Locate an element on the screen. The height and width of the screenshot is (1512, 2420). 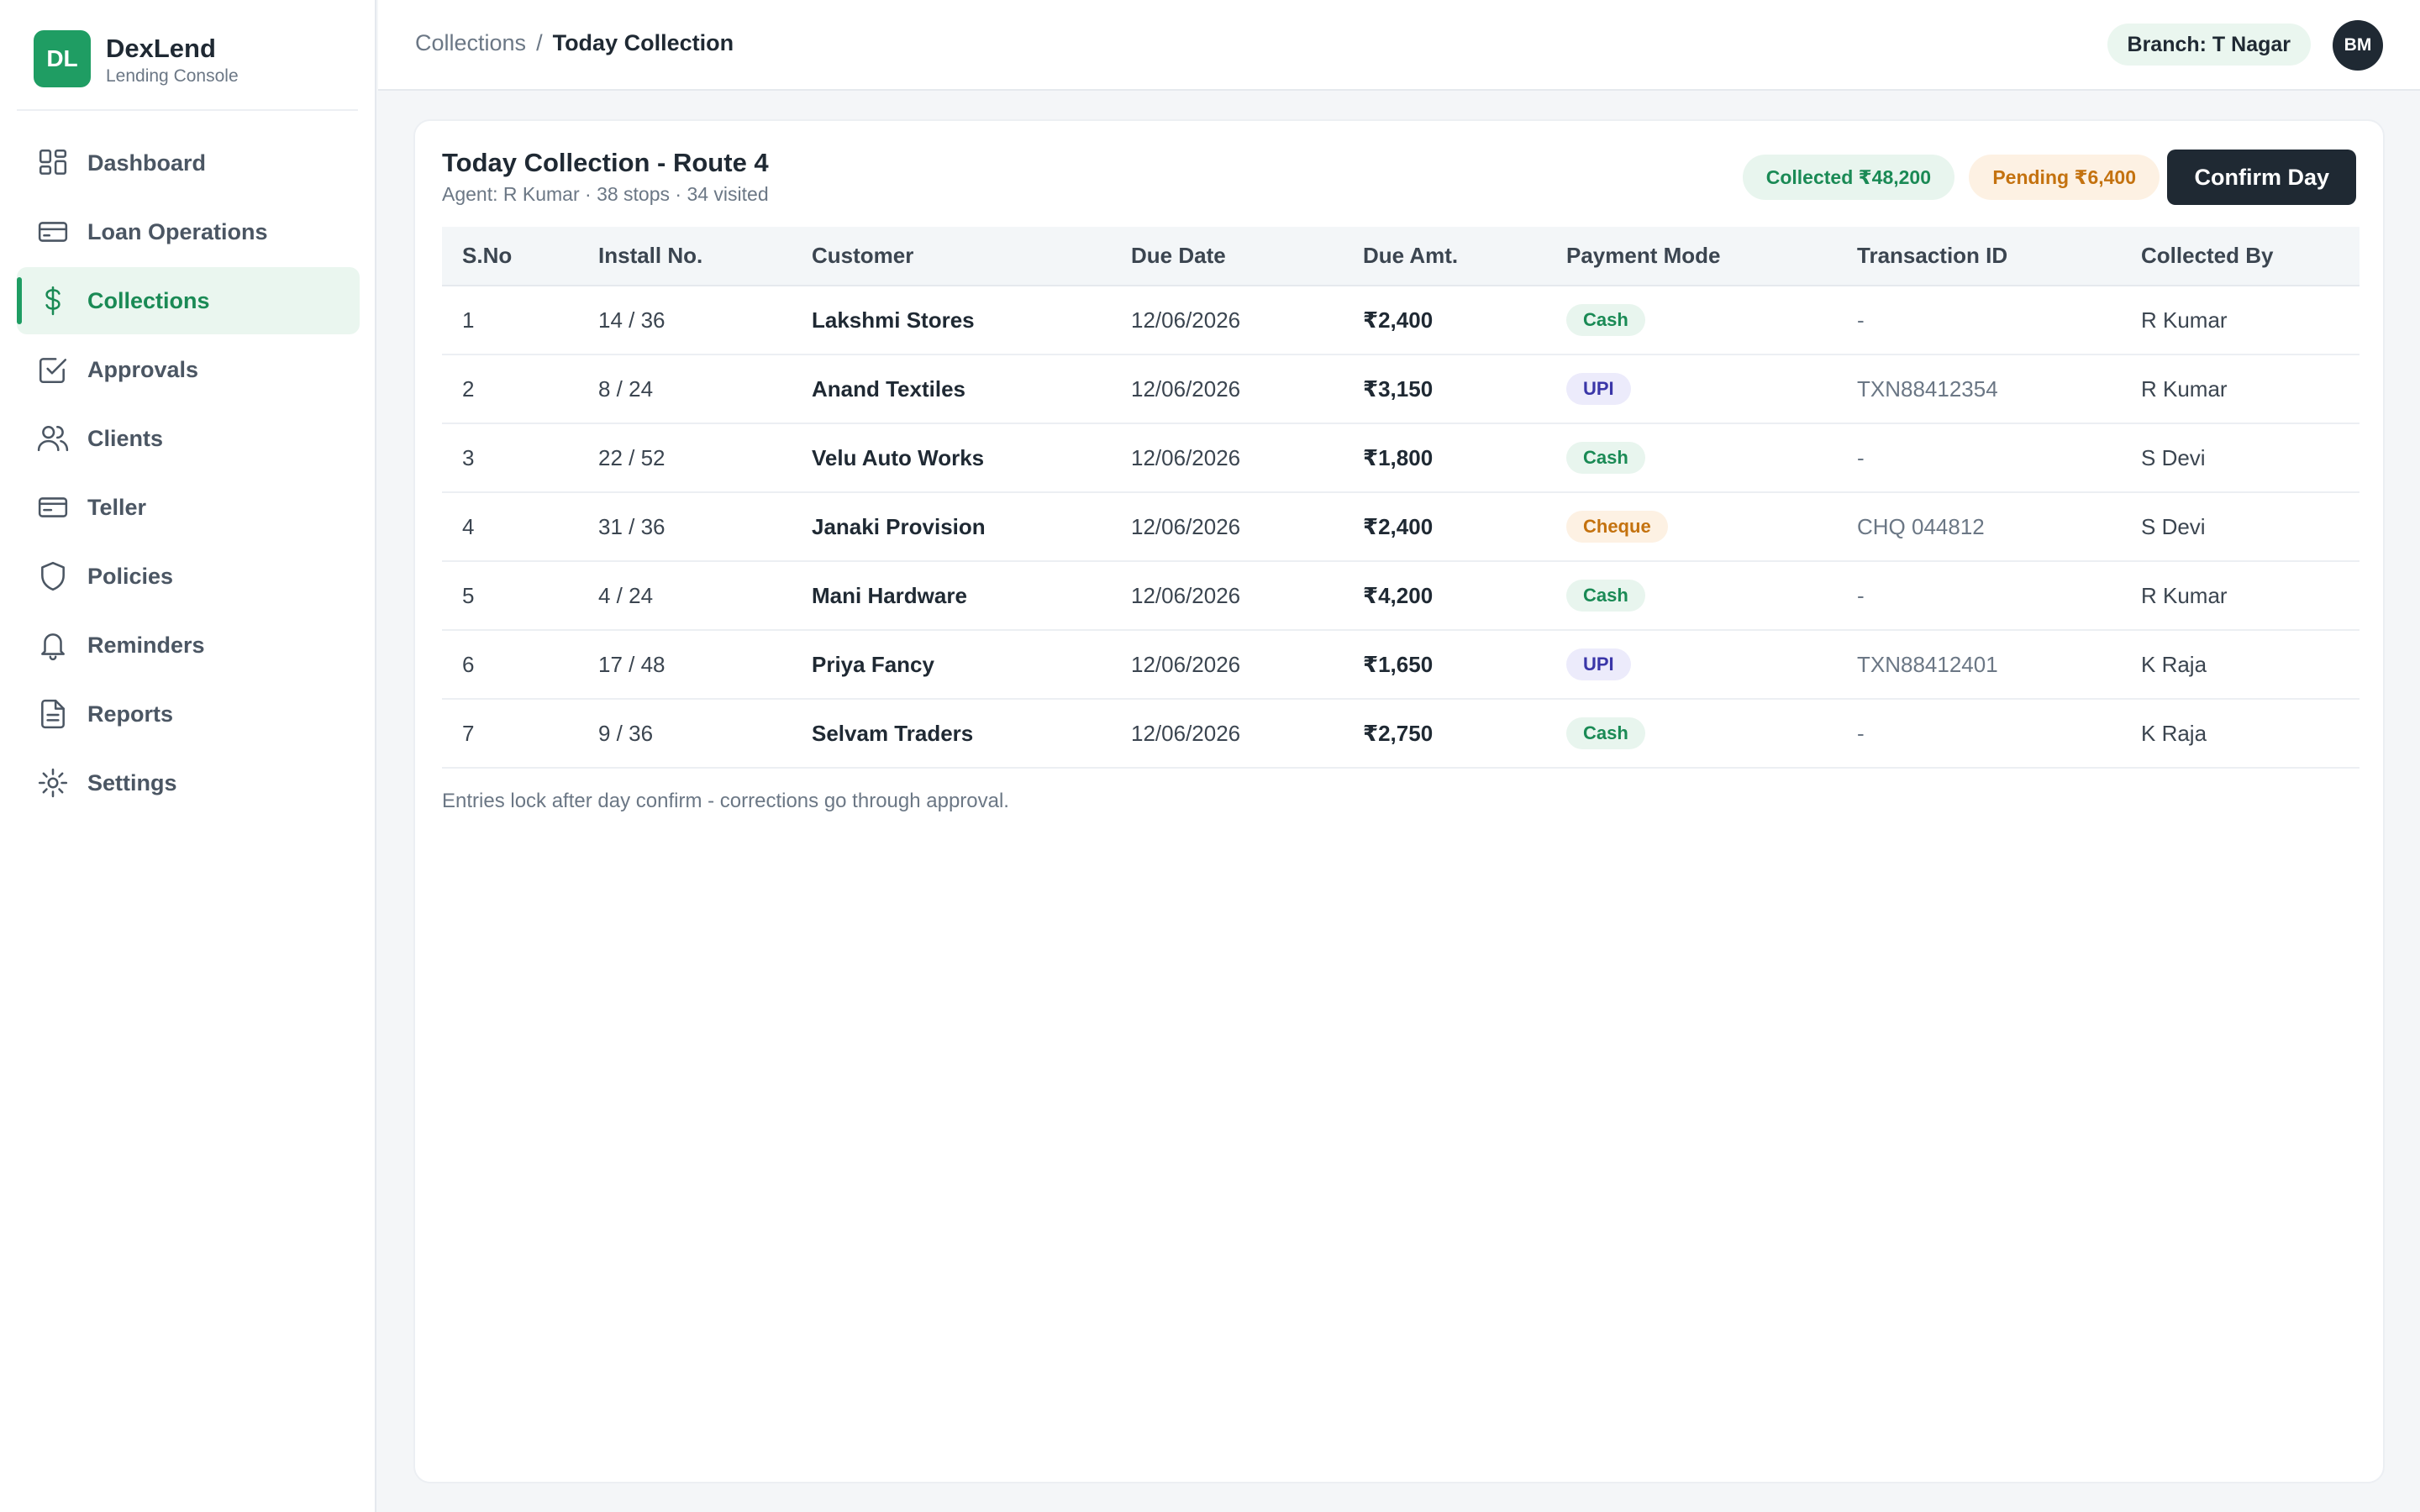
row-install-no: 14 / 36 is located at coordinates (632, 320).